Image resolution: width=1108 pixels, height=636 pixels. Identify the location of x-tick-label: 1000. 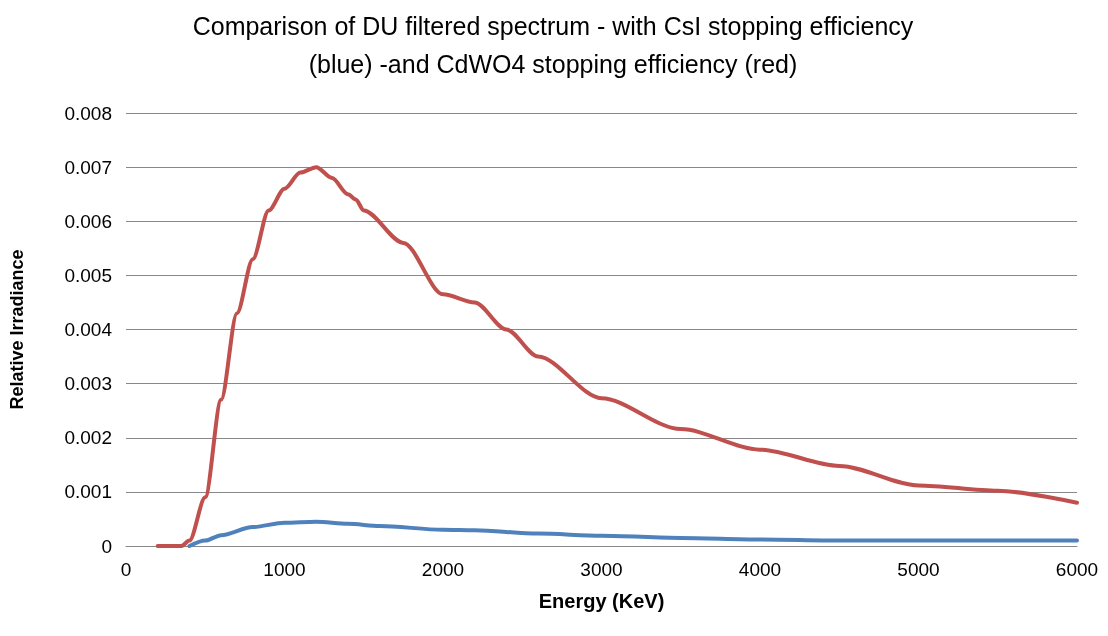
(284, 569).